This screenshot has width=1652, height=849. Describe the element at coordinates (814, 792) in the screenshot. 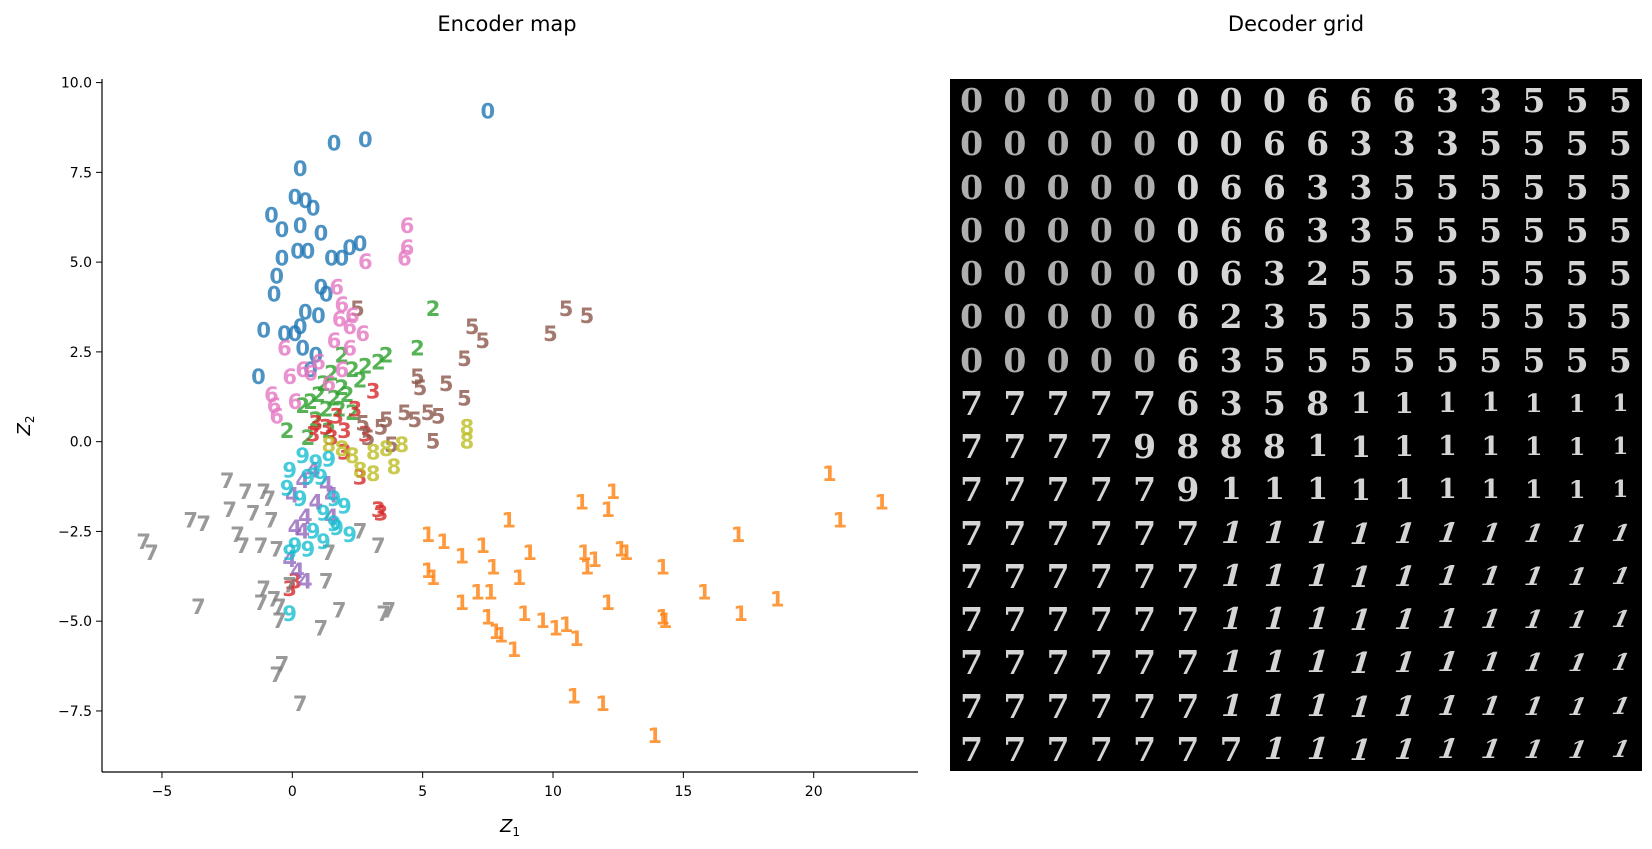

I see `x-tick-label: 20` at that location.